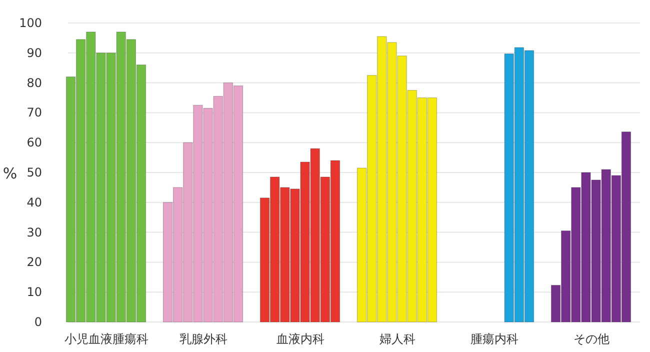 This screenshot has height=352, width=650. I want to click on x-tick-label: その他, so click(592, 339).